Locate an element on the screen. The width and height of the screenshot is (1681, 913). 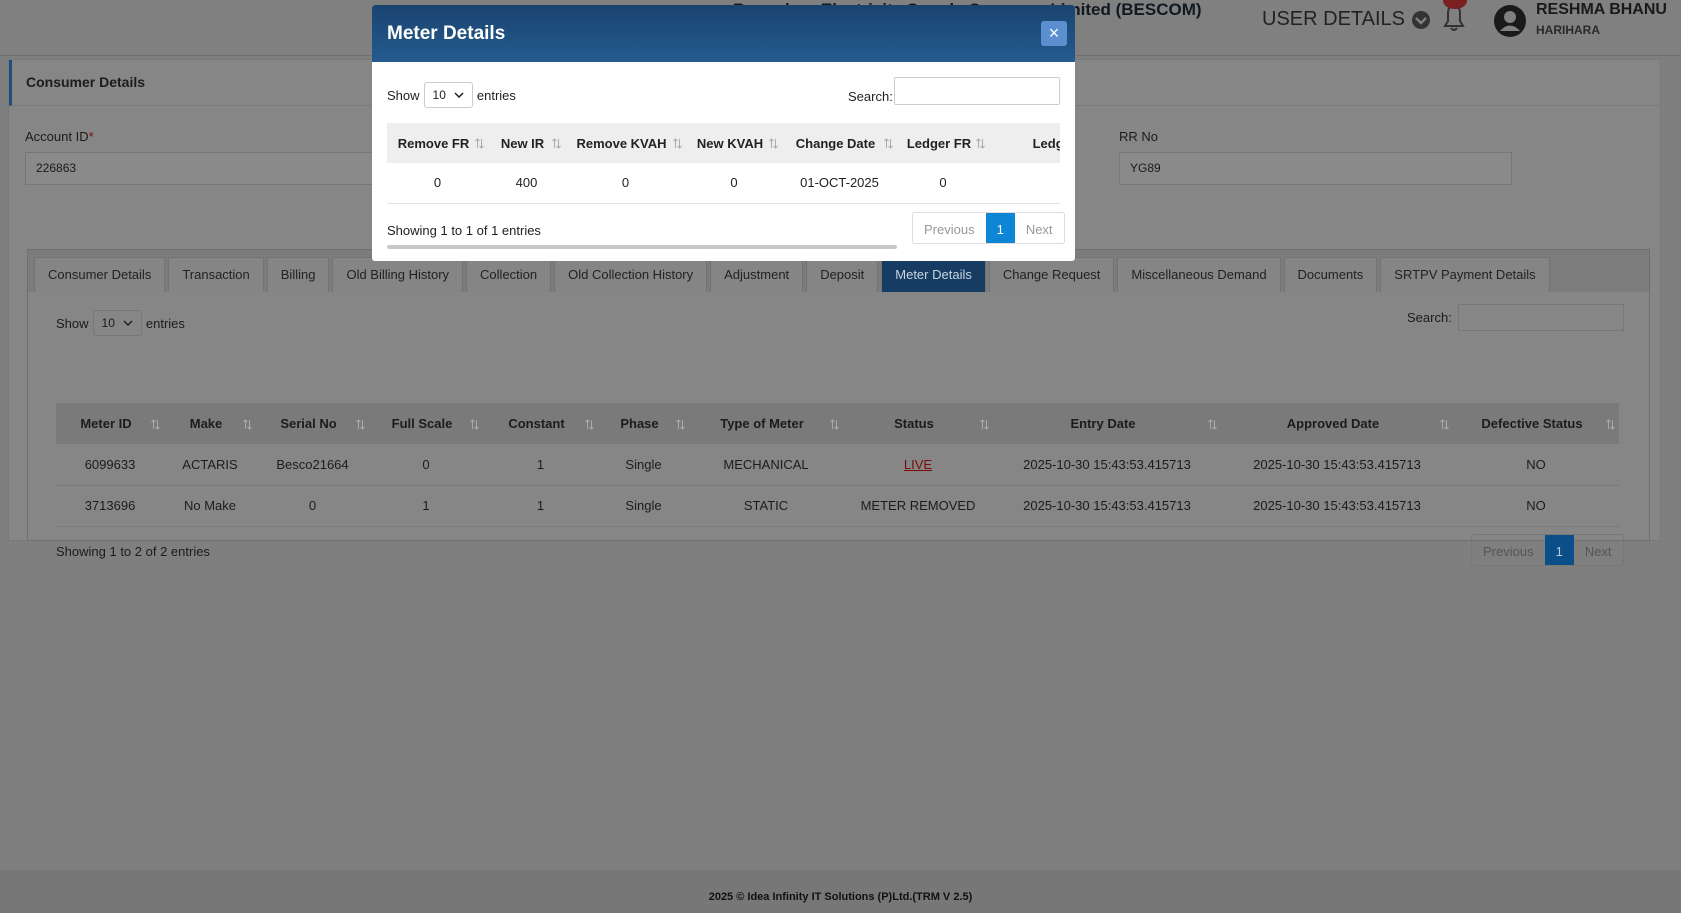
table-cell: STATIC is located at coordinates (766, 506).